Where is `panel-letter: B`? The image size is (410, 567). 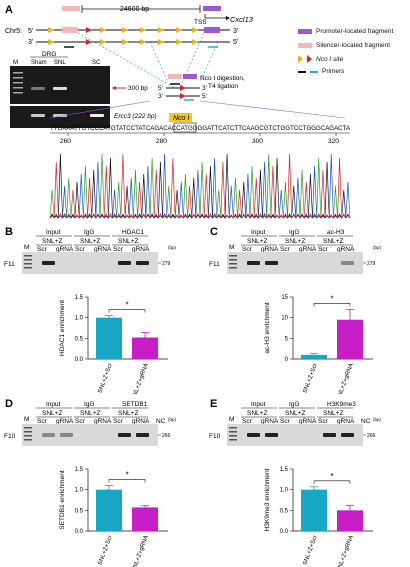 panel-letter: B is located at coordinates (9, 232).